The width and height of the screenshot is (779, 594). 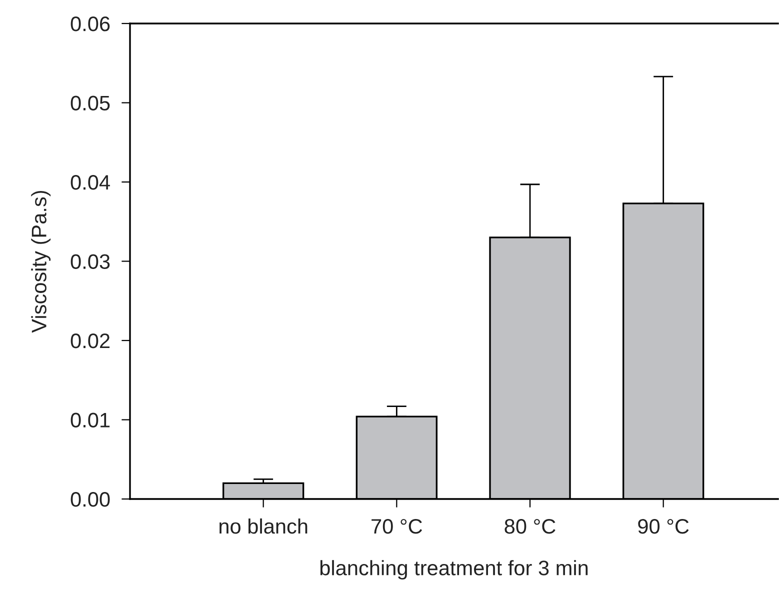 I want to click on x-axis-title: blanching treatment for 3 min, so click(x=454, y=570).